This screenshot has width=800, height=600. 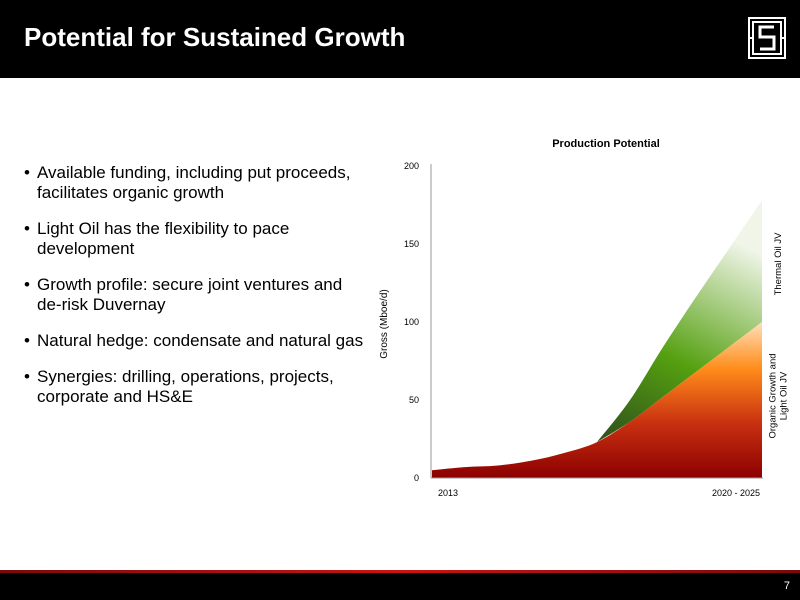 I want to click on organic-growth-label-line: Organic Growth and, so click(x=773, y=395).